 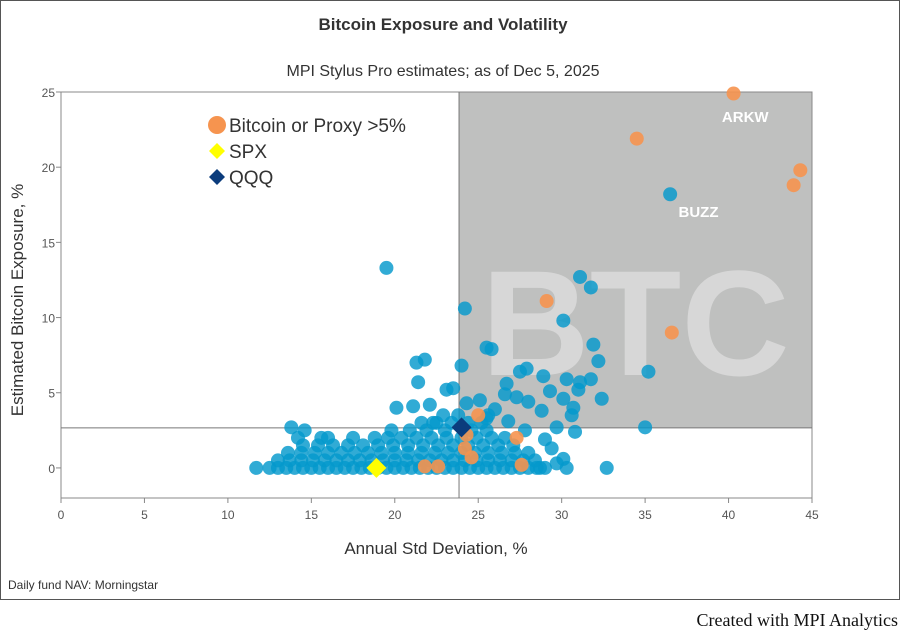 What do you see at coordinates (812, 515) in the screenshot?
I see `x-tick-label: 45` at bounding box center [812, 515].